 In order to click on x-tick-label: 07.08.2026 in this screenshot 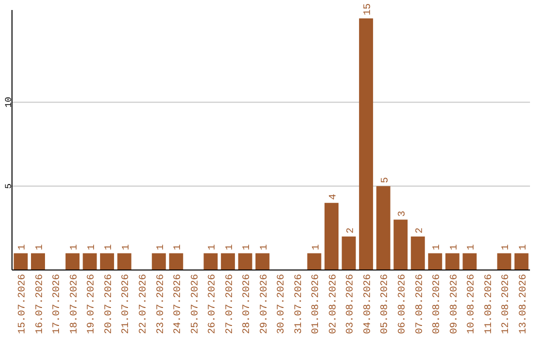, I will do `click(420, 304)`.